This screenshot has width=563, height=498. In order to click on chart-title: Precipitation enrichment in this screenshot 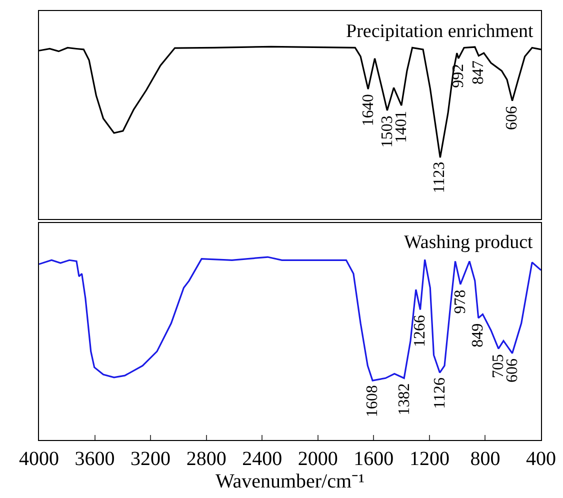, I will do `click(440, 31)`.